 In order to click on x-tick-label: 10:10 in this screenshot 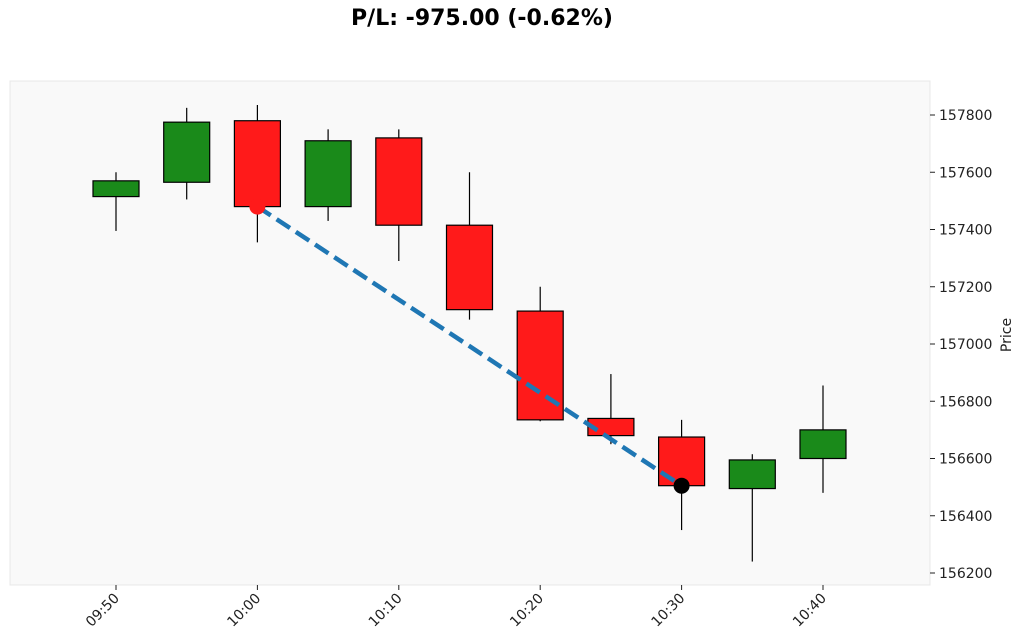, I will do `click(386, 611)`.